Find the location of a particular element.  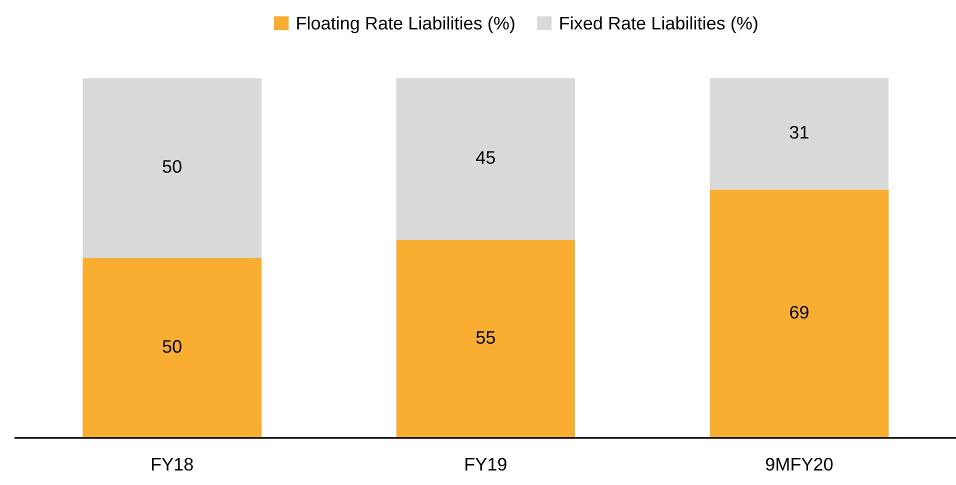

data-label: 69 is located at coordinates (799, 312).